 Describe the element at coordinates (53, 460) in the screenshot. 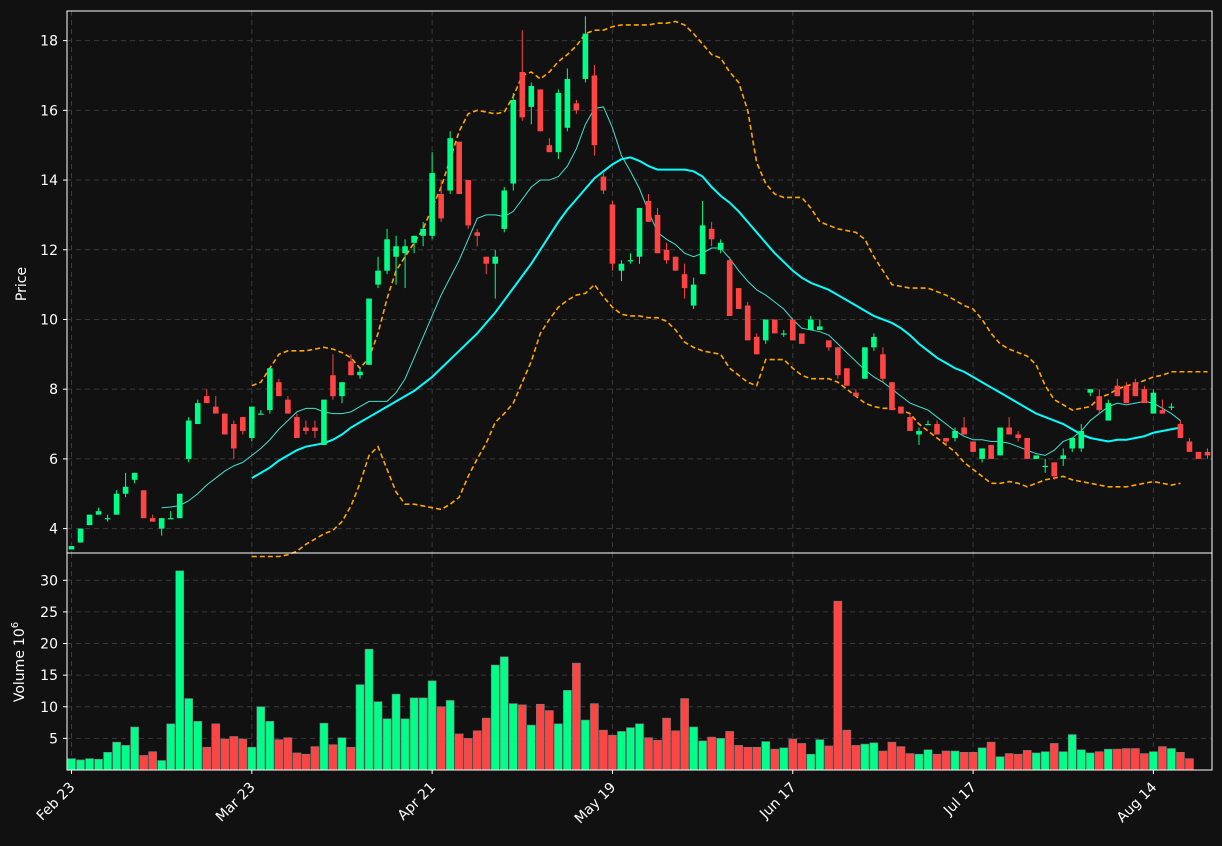

I see `price-tick-label: 6` at that location.